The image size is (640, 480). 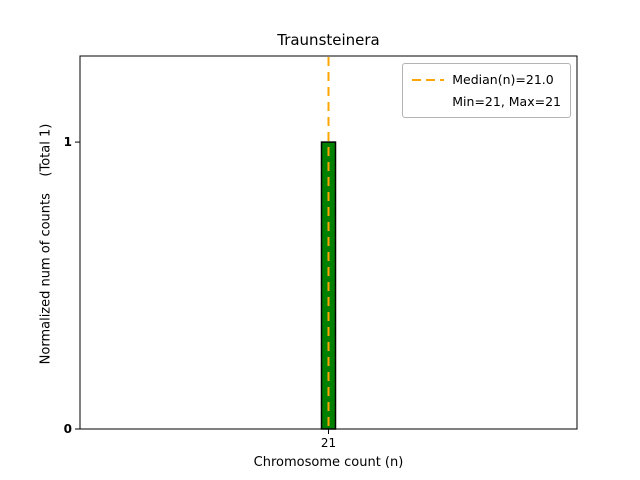 What do you see at coordinates (328, 462) in the screenshot?
I see `x-axis-label: Chromosome count (n)` at bounding box center [328, 462].